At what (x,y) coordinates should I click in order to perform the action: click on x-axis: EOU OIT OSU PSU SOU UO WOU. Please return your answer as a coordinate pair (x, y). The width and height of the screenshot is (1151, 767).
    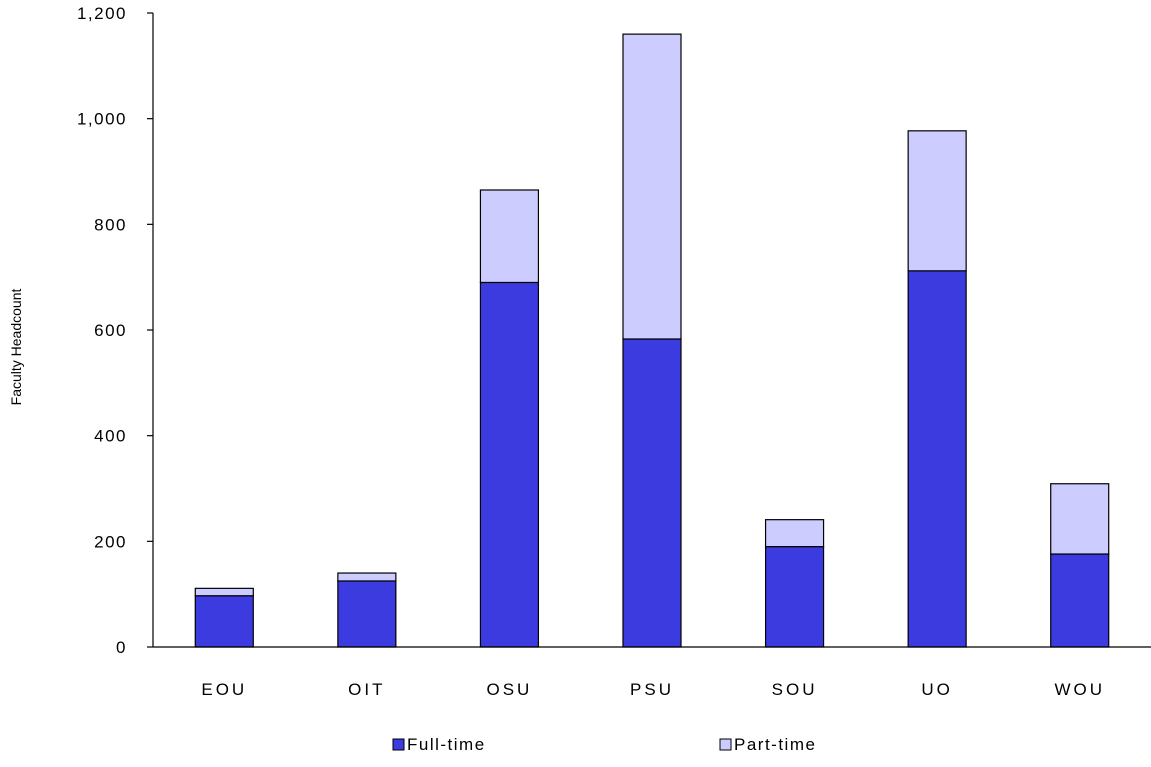
    Looking at the image, I should click on (652, 672).